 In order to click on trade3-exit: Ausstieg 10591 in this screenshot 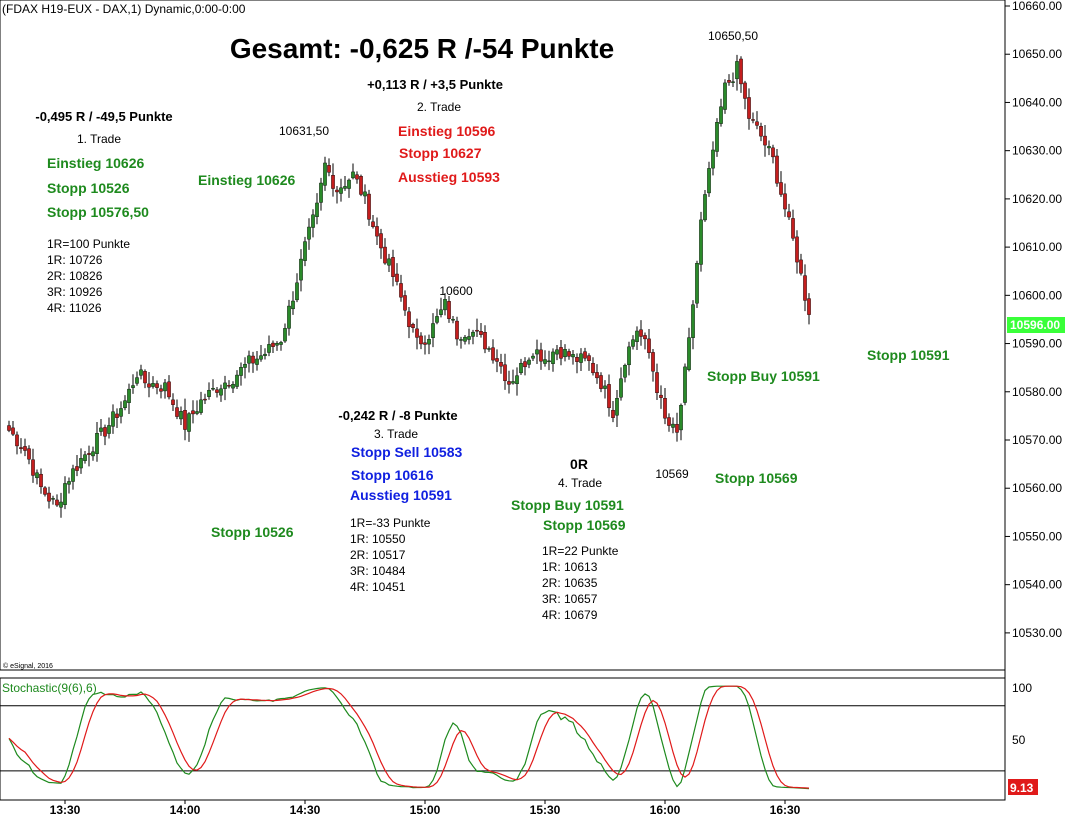, I will do `click(401, 495)`.